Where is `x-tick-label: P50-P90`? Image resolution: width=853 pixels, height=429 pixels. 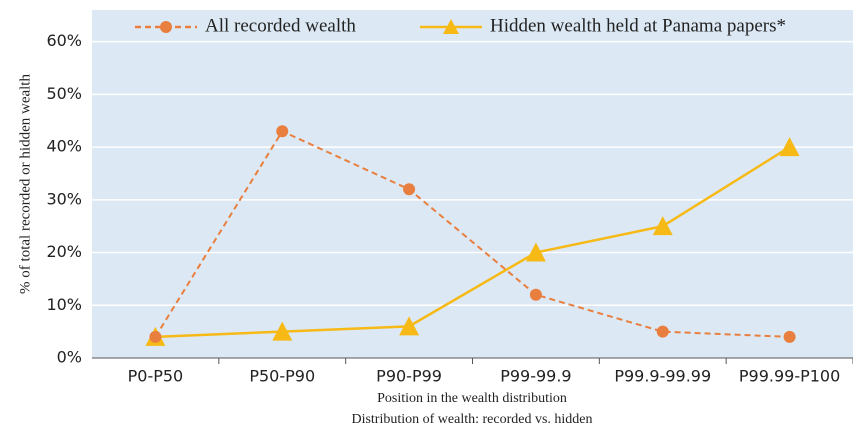
x-tick-label: P50-P90 is located at coordinates (282, 376).